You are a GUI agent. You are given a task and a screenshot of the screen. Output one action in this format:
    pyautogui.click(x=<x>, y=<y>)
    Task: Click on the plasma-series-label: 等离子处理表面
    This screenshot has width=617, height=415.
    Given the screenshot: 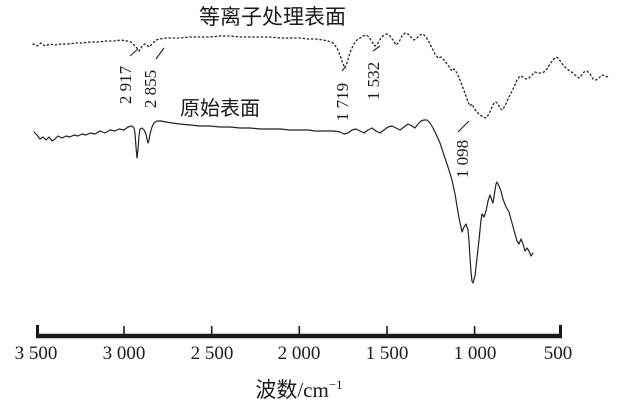 What is the action you would take?
    pyautogui.click(x=272, y=17)
    